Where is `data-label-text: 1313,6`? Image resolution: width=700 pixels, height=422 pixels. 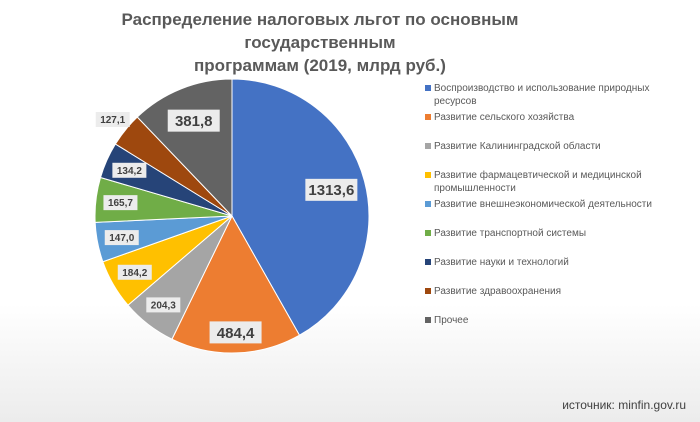
data-label-text: 1313,6 is located at coordinates (331, 190).